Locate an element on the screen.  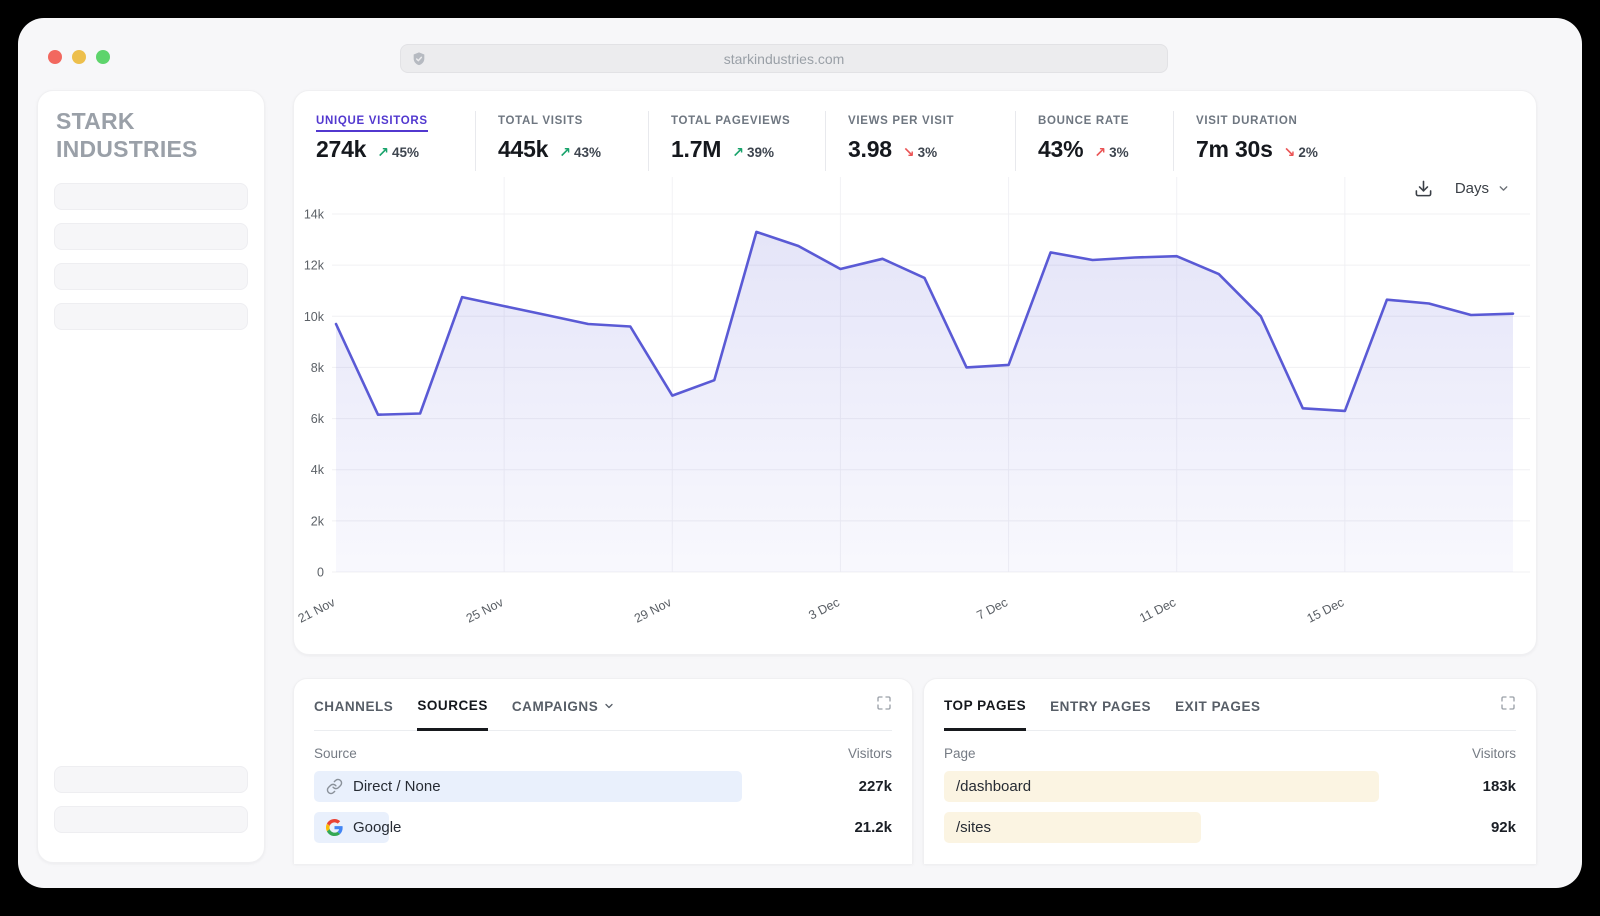
svg-text: 6k is located at coordinates (318, 419).